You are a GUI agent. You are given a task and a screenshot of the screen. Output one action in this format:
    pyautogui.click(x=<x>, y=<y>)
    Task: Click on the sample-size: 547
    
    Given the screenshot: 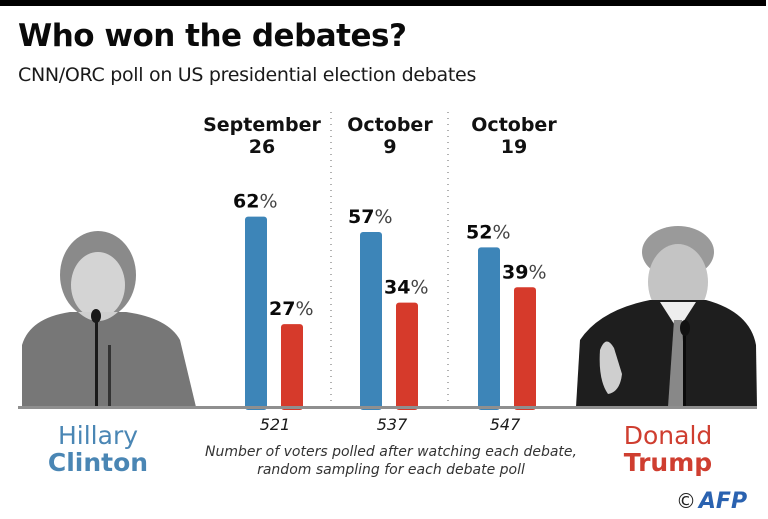 What is the action you would take?
    pyautogui.click(x=505, y=424)
    